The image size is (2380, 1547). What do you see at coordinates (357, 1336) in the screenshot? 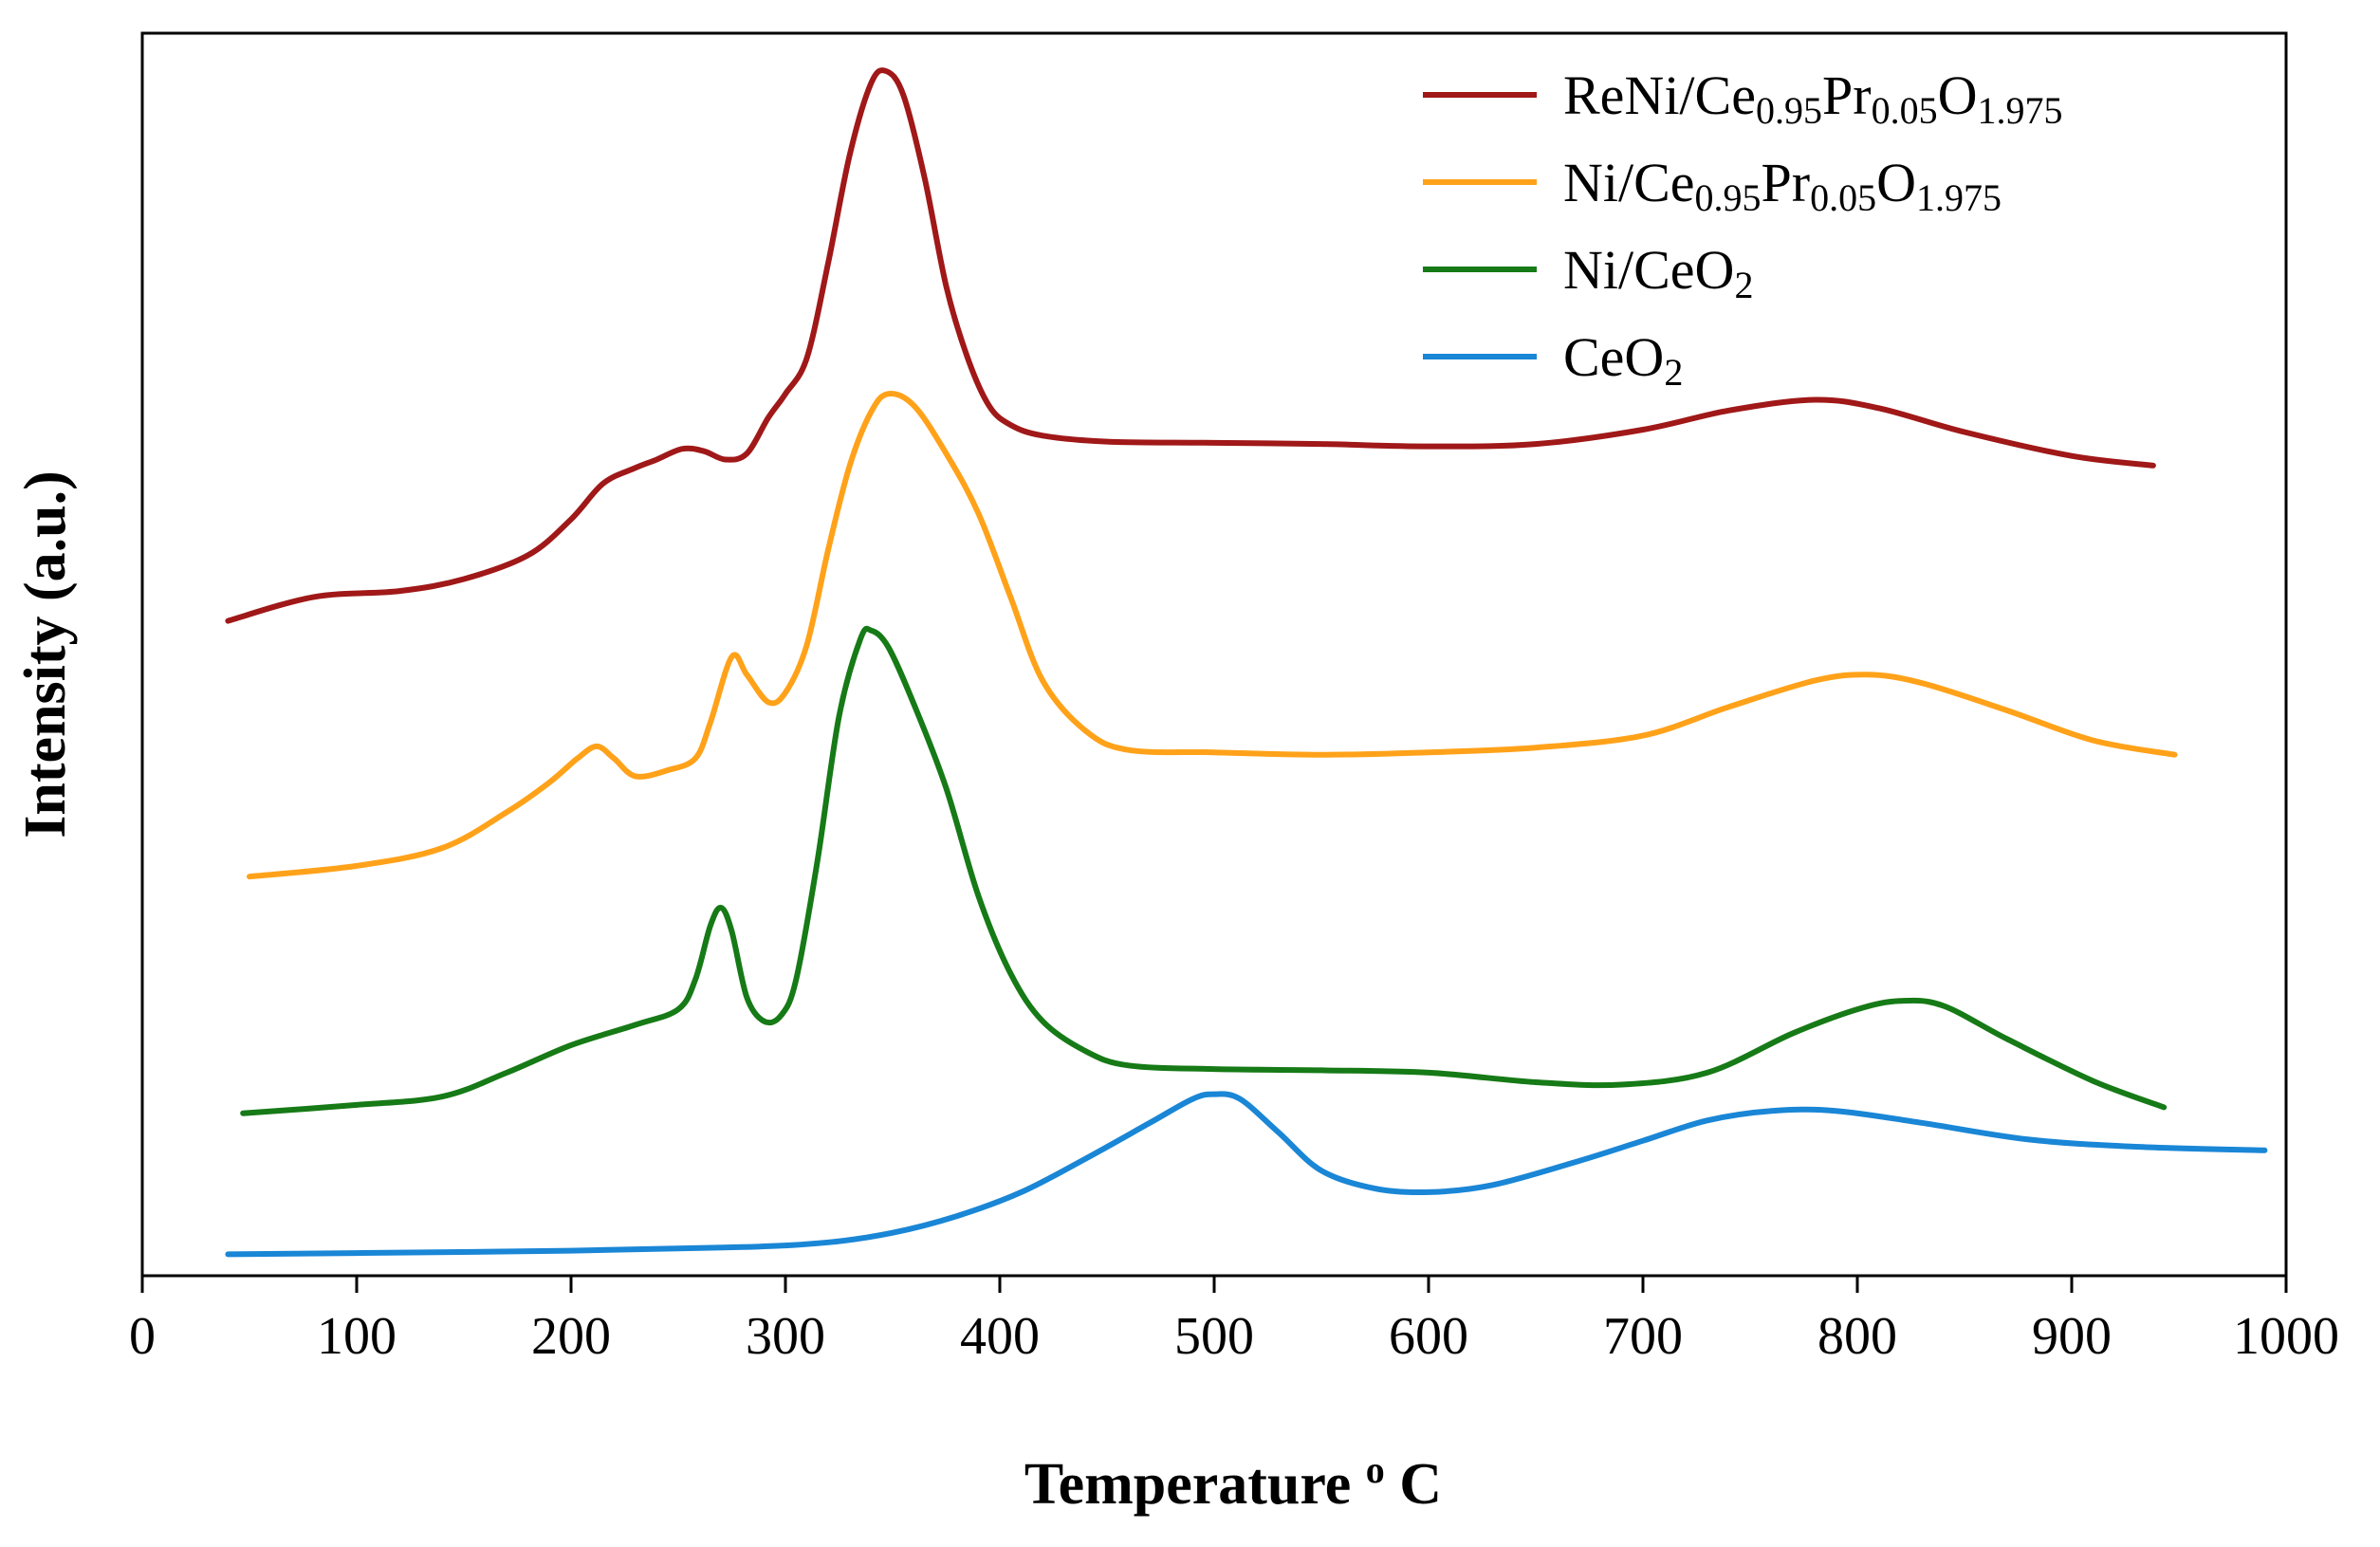
I see `x-tick-label-100: 100` at bounding box center [357, 1336].